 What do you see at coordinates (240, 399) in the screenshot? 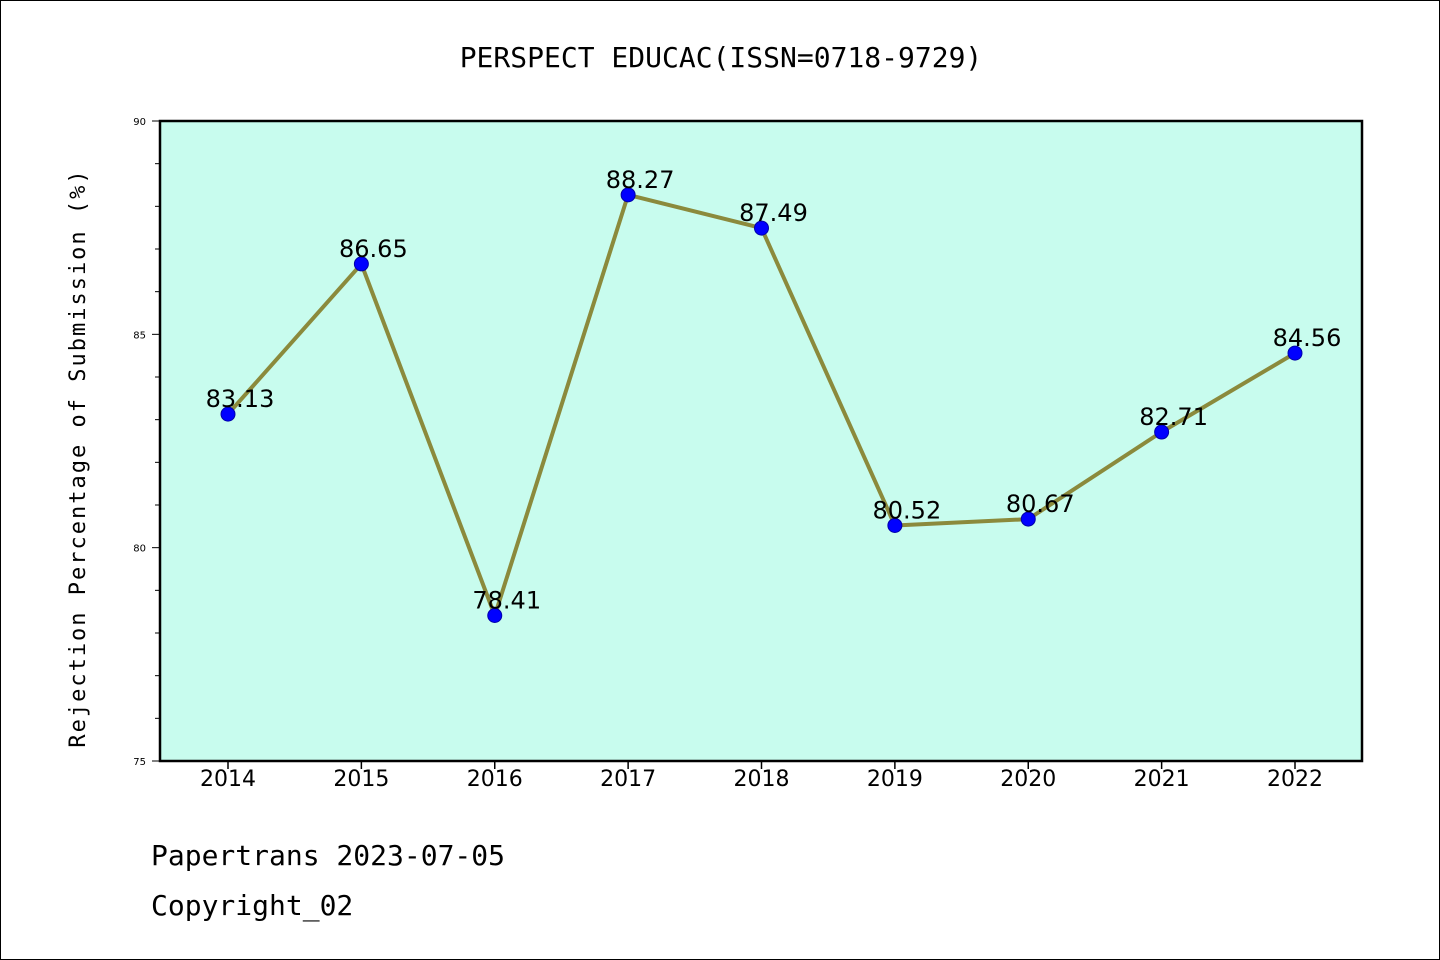
I see `data-label: 83.13` at bounding box center [240, 399].